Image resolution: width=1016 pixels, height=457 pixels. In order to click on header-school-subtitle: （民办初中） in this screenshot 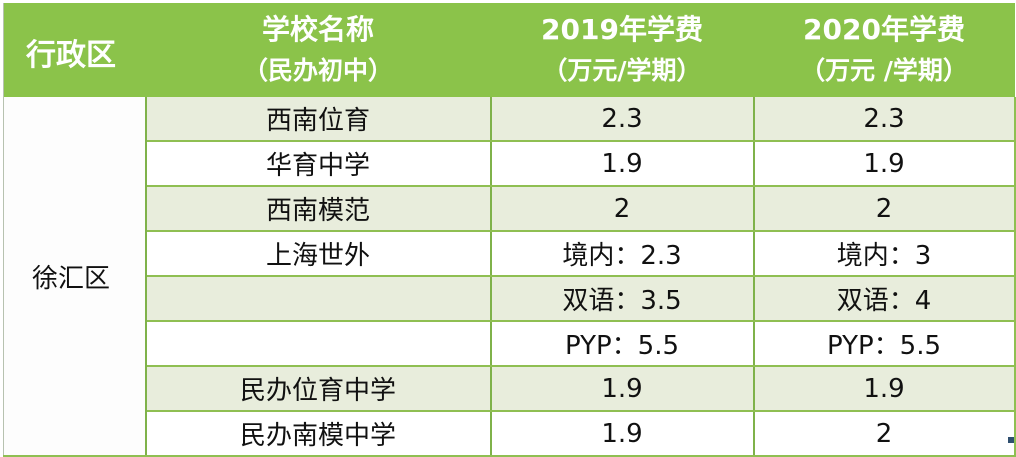, I will do `click(317, 70)`.